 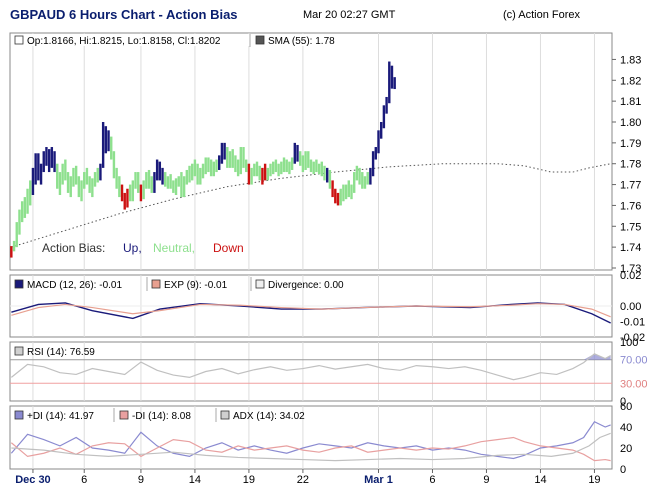 I want to click on rsi-legend-swatch, so click(x=19, y=351).